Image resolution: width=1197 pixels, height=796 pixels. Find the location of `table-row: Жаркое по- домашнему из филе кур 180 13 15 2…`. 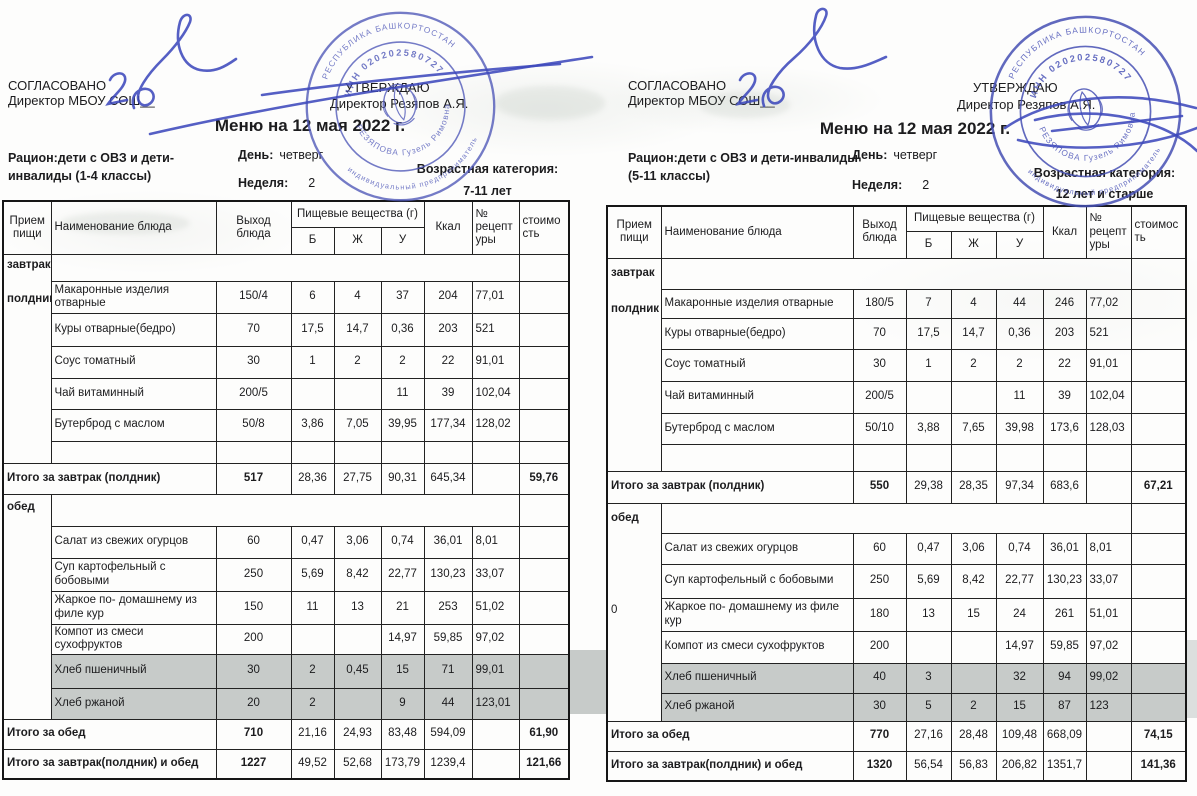

table-row: Жаркое по- домашнему из филе кур 180 13 15 2… is located at coordinates (897, 614).